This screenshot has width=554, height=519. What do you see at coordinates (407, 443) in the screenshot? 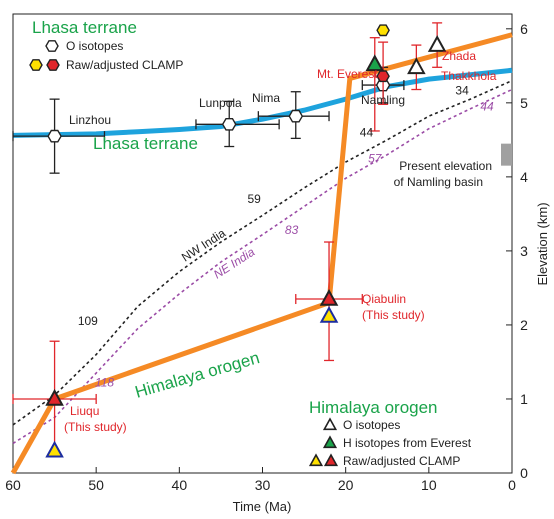
I see `legend-himalaya-h: H isotopes from Everest` at bounding box center [407, 443].